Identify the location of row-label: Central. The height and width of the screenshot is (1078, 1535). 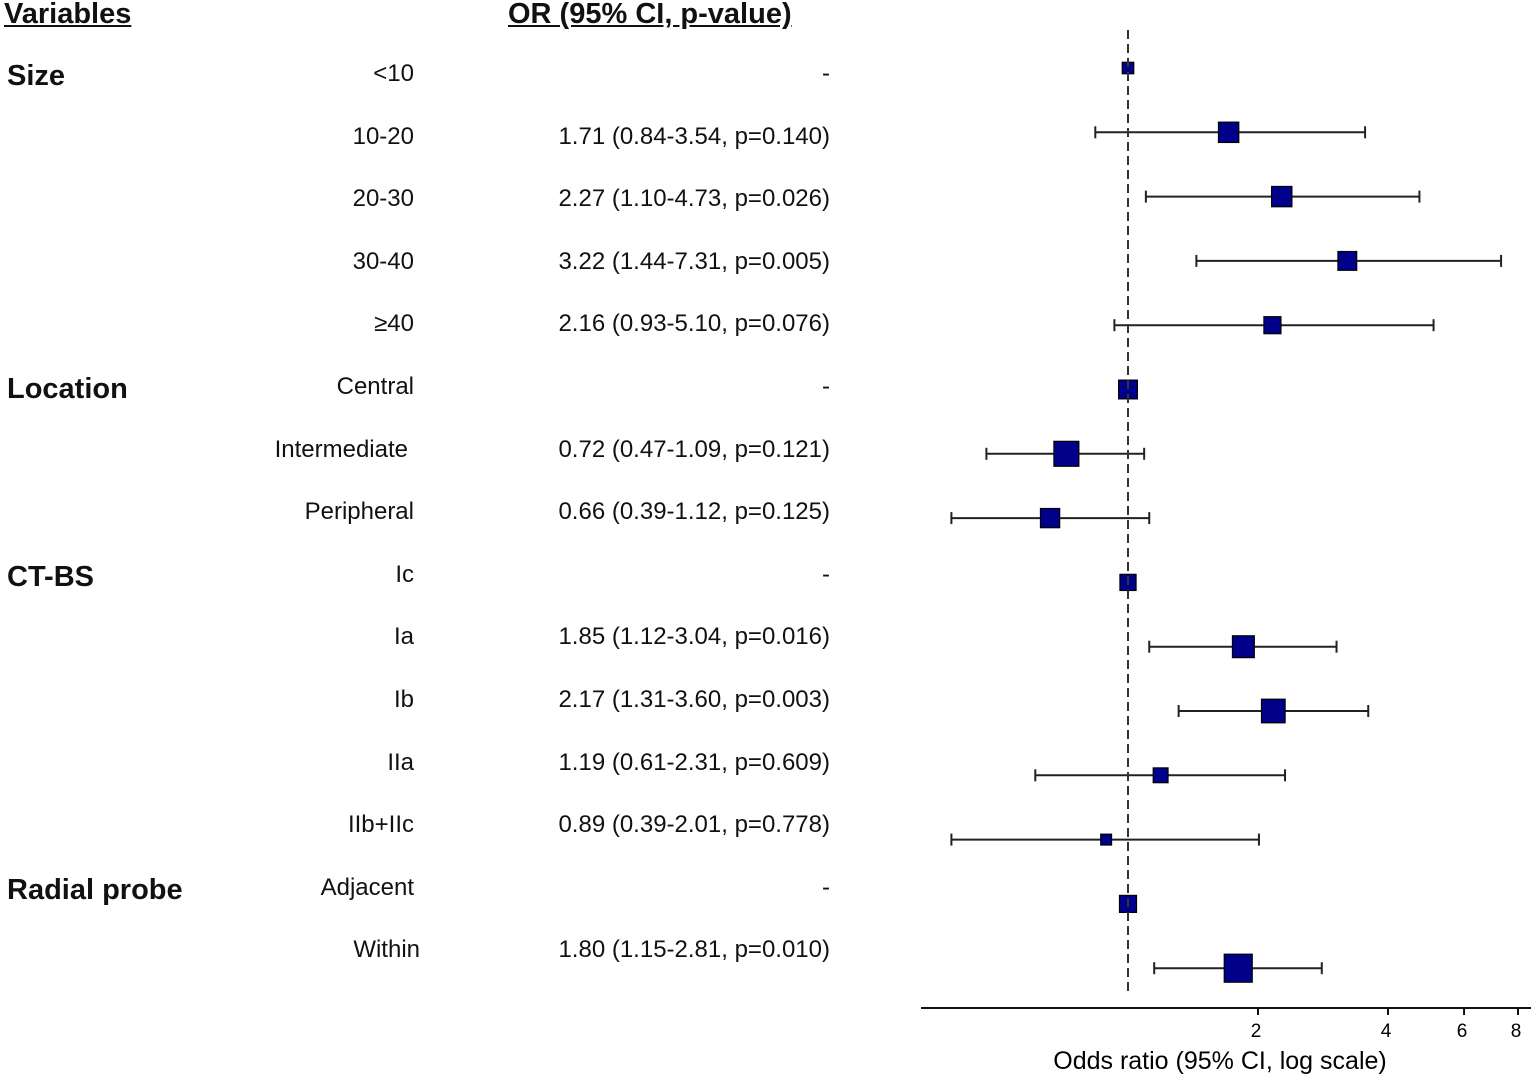
(375, 386).